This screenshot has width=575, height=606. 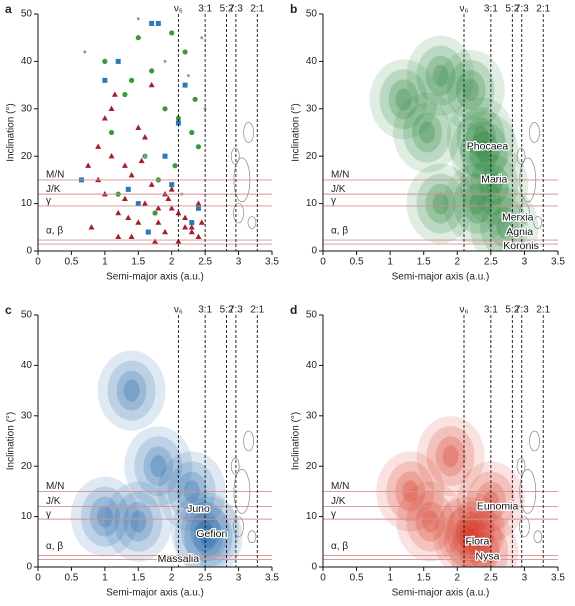 I want to click on resonance-label: ν₆, so click(x=178, y=9).